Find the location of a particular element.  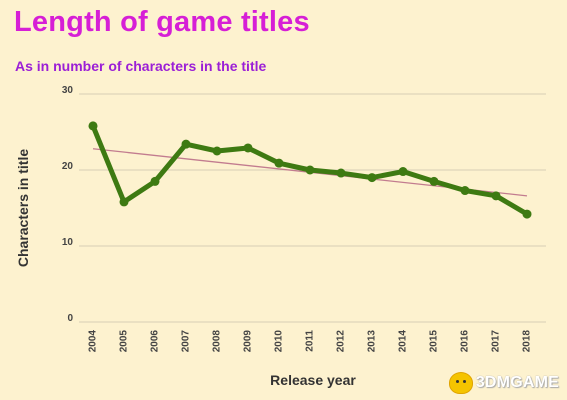

y-tick-label: 30 is located at coordinates (68, 90).